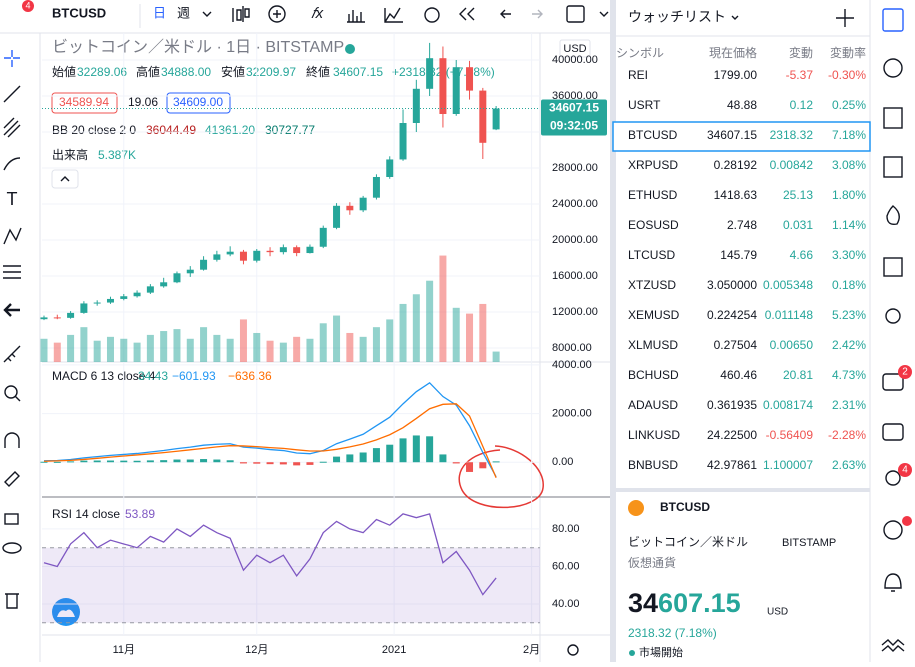 Image resolution: width=915 pixels, height=667 pixels. What do you see at coordinates (11, 392) in the screenshot?
I see `zoom-tool` at bounding box center [11, 392].